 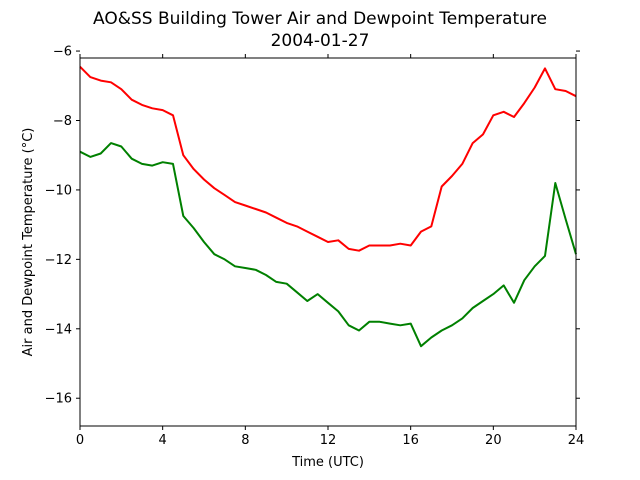 I want to click on y-tick-label: −12, so click(x=58, y=260).